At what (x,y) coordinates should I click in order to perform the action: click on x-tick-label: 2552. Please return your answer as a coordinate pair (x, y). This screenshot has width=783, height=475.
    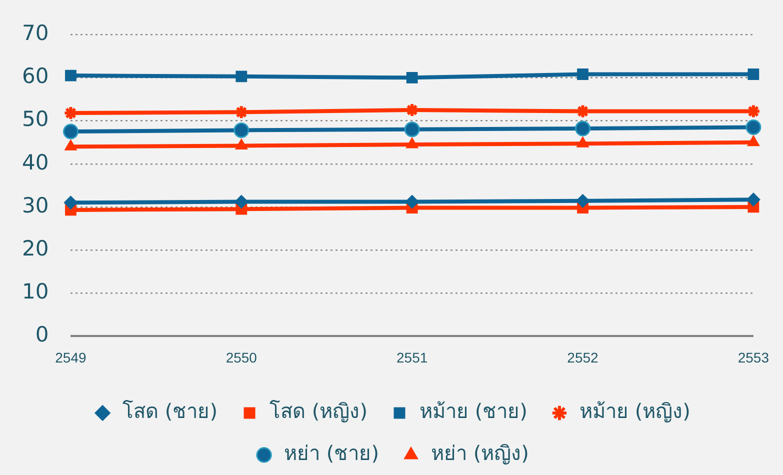
    Looking at the image, I should click on (583, 357).